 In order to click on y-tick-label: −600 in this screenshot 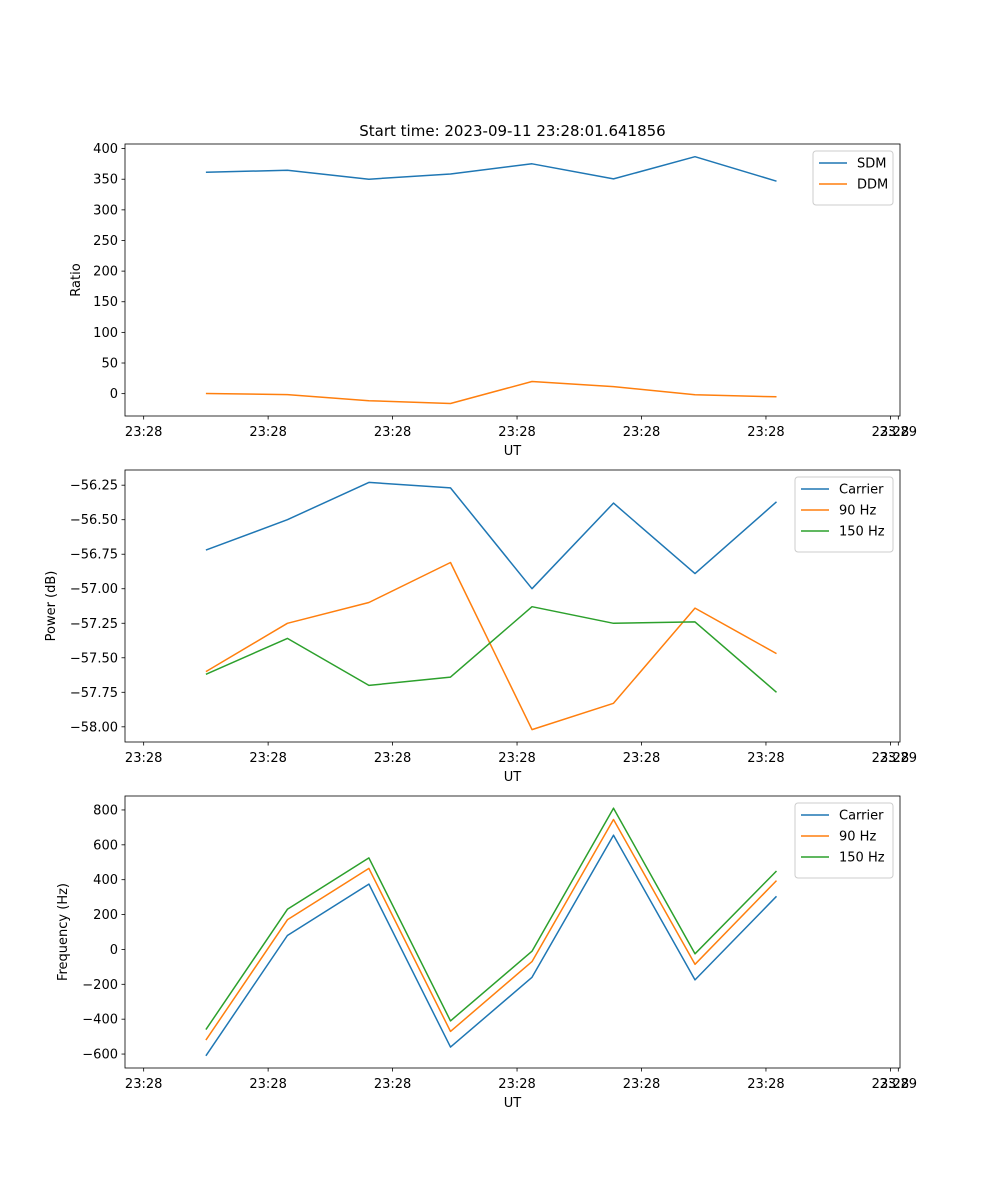, I will do `click(100, 1055)`.